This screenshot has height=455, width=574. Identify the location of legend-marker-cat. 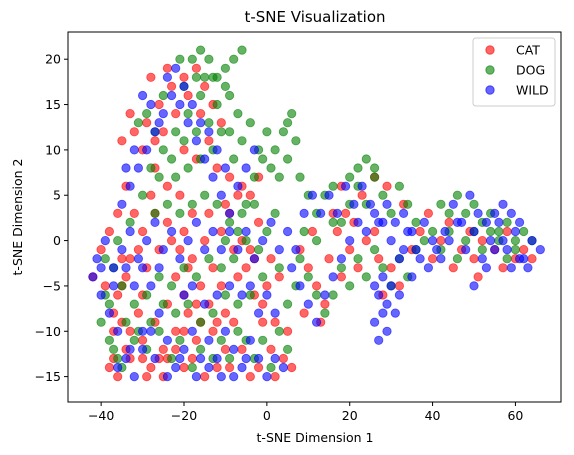
(490, 50).